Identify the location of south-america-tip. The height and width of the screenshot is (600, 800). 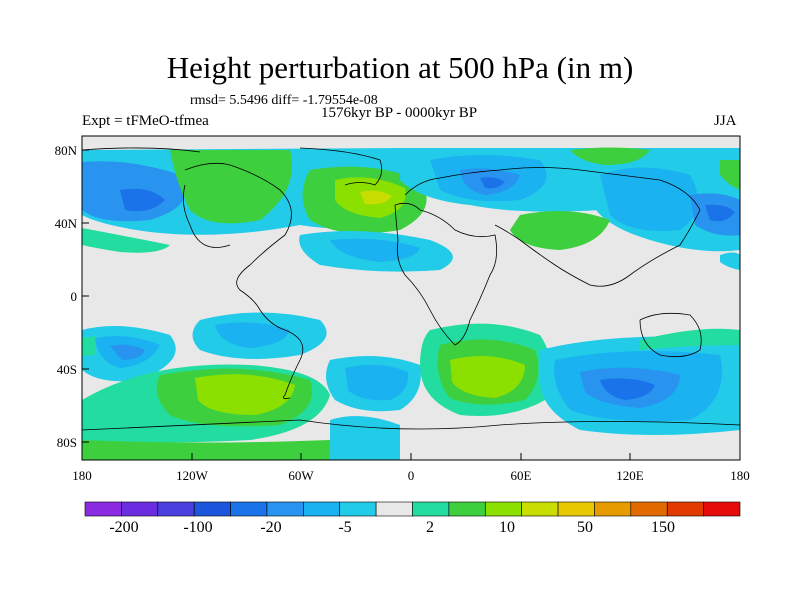
(286, 396).